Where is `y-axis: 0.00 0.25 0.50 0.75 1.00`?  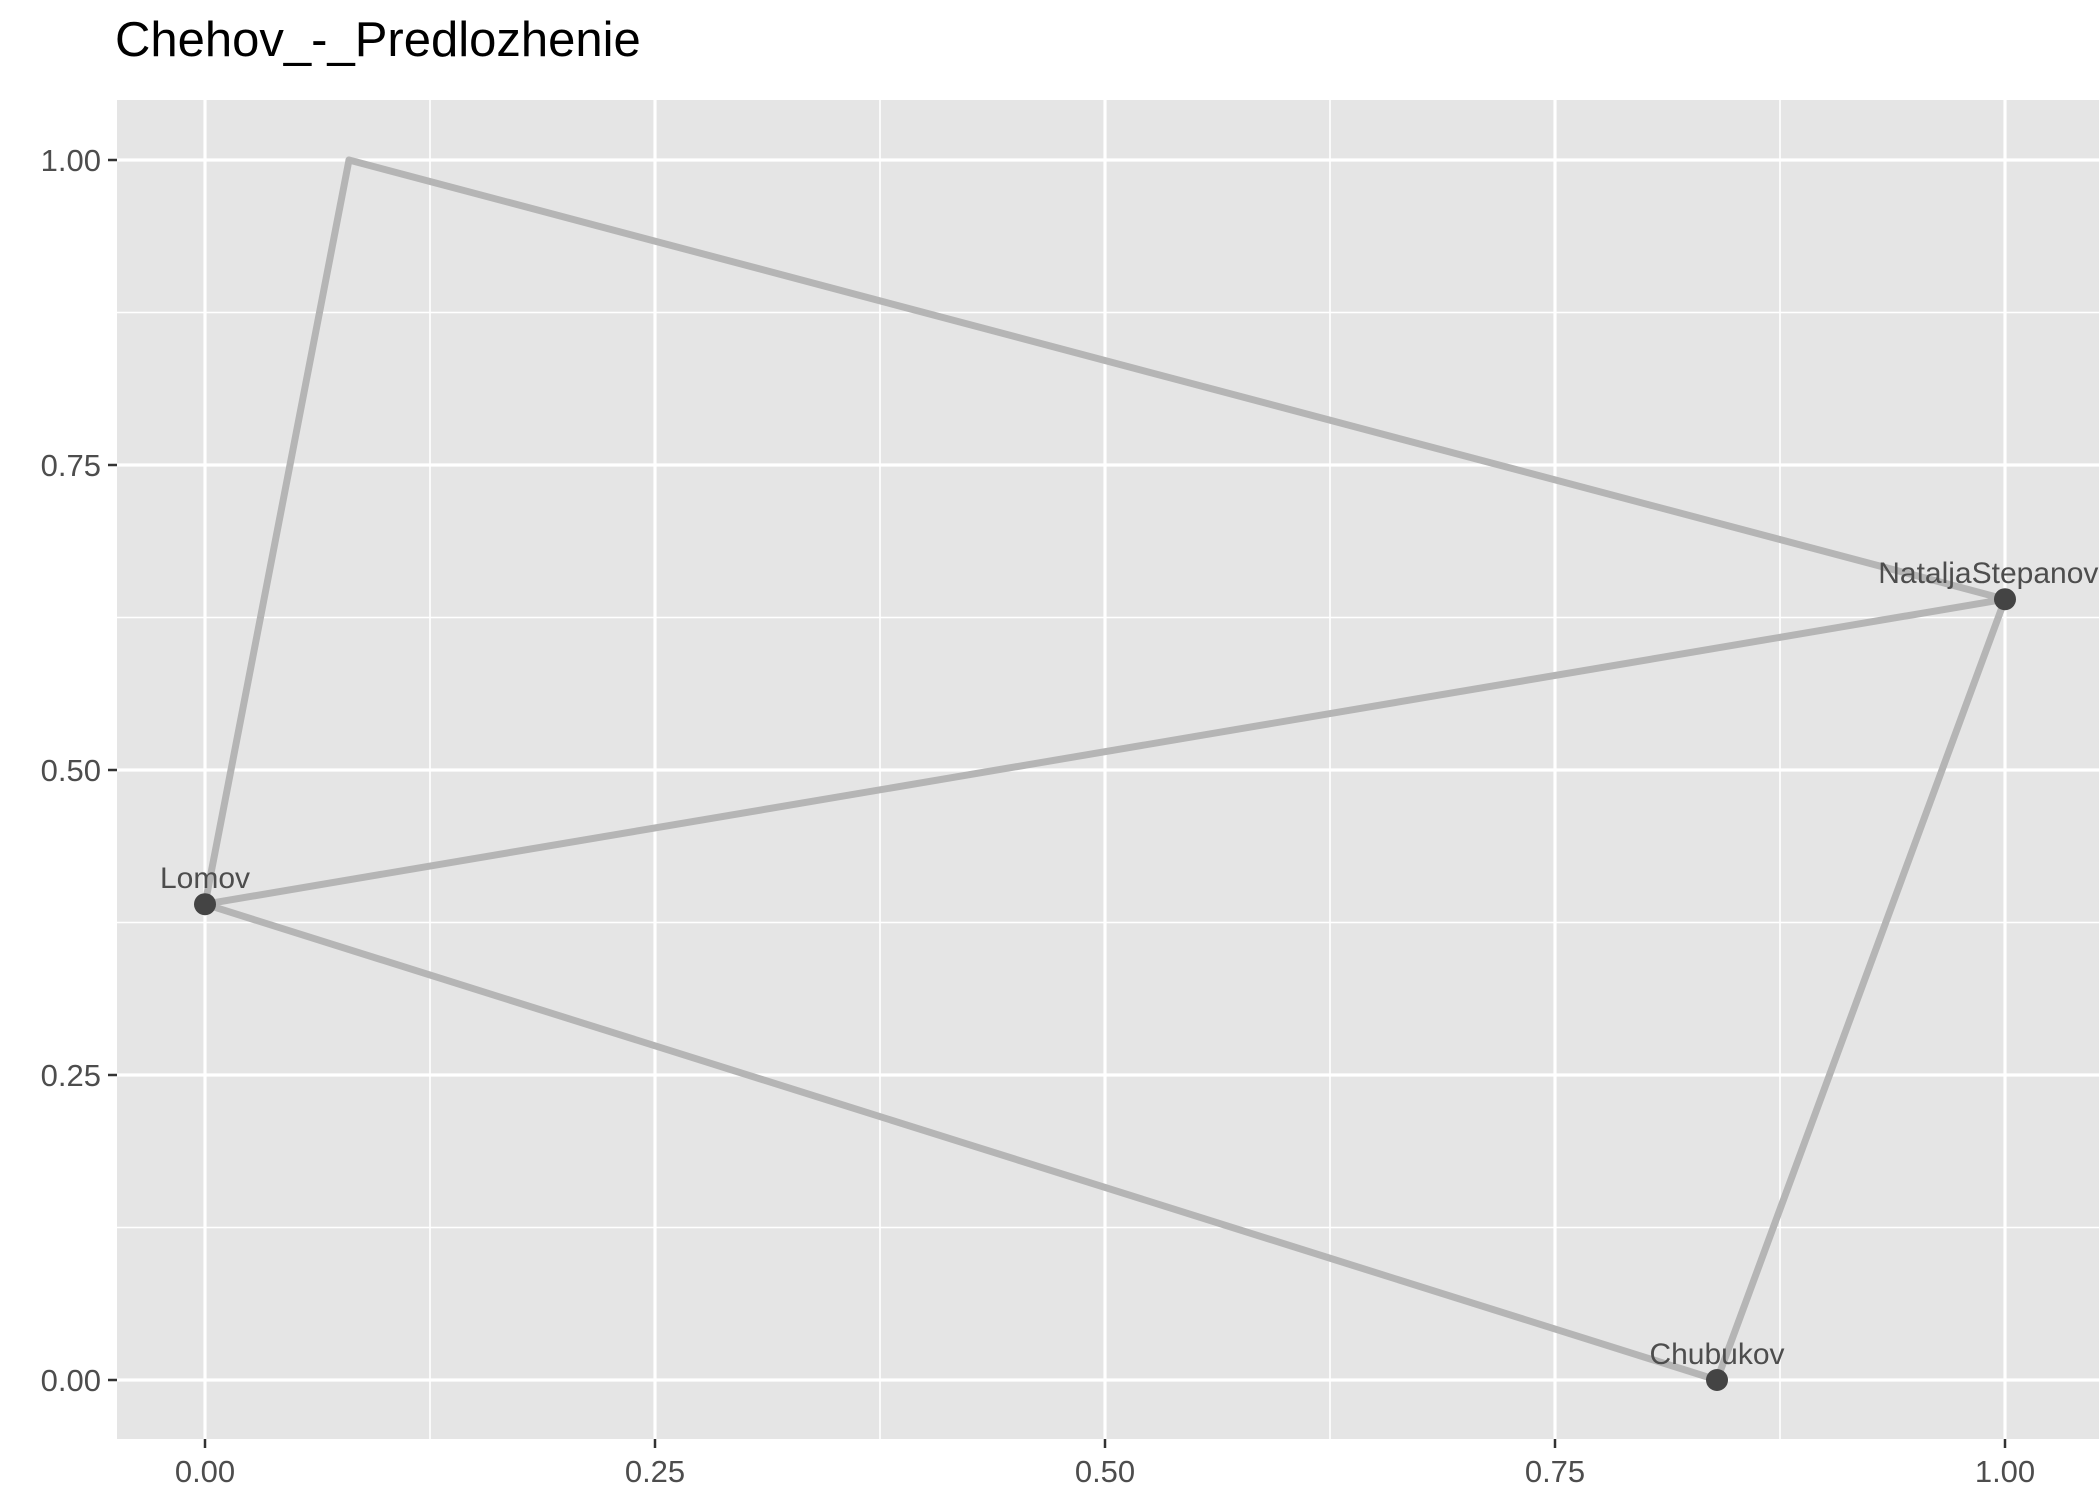
y-axis: 0.00 0.25 0.50 0.75 1.00 is located at coordinates (79, 770).